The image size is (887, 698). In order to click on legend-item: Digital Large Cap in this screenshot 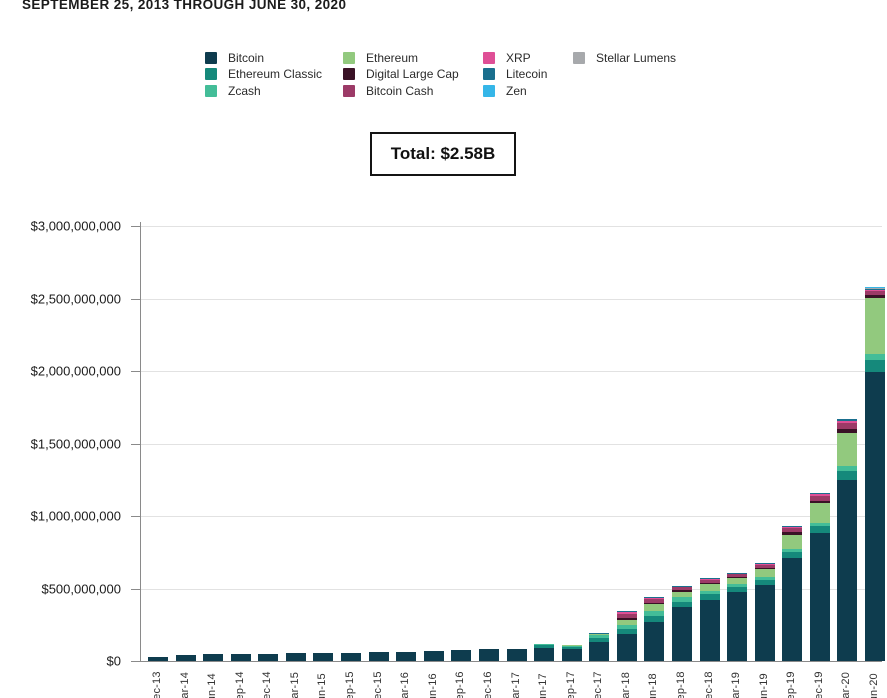, I will do `click(401, 74)`.